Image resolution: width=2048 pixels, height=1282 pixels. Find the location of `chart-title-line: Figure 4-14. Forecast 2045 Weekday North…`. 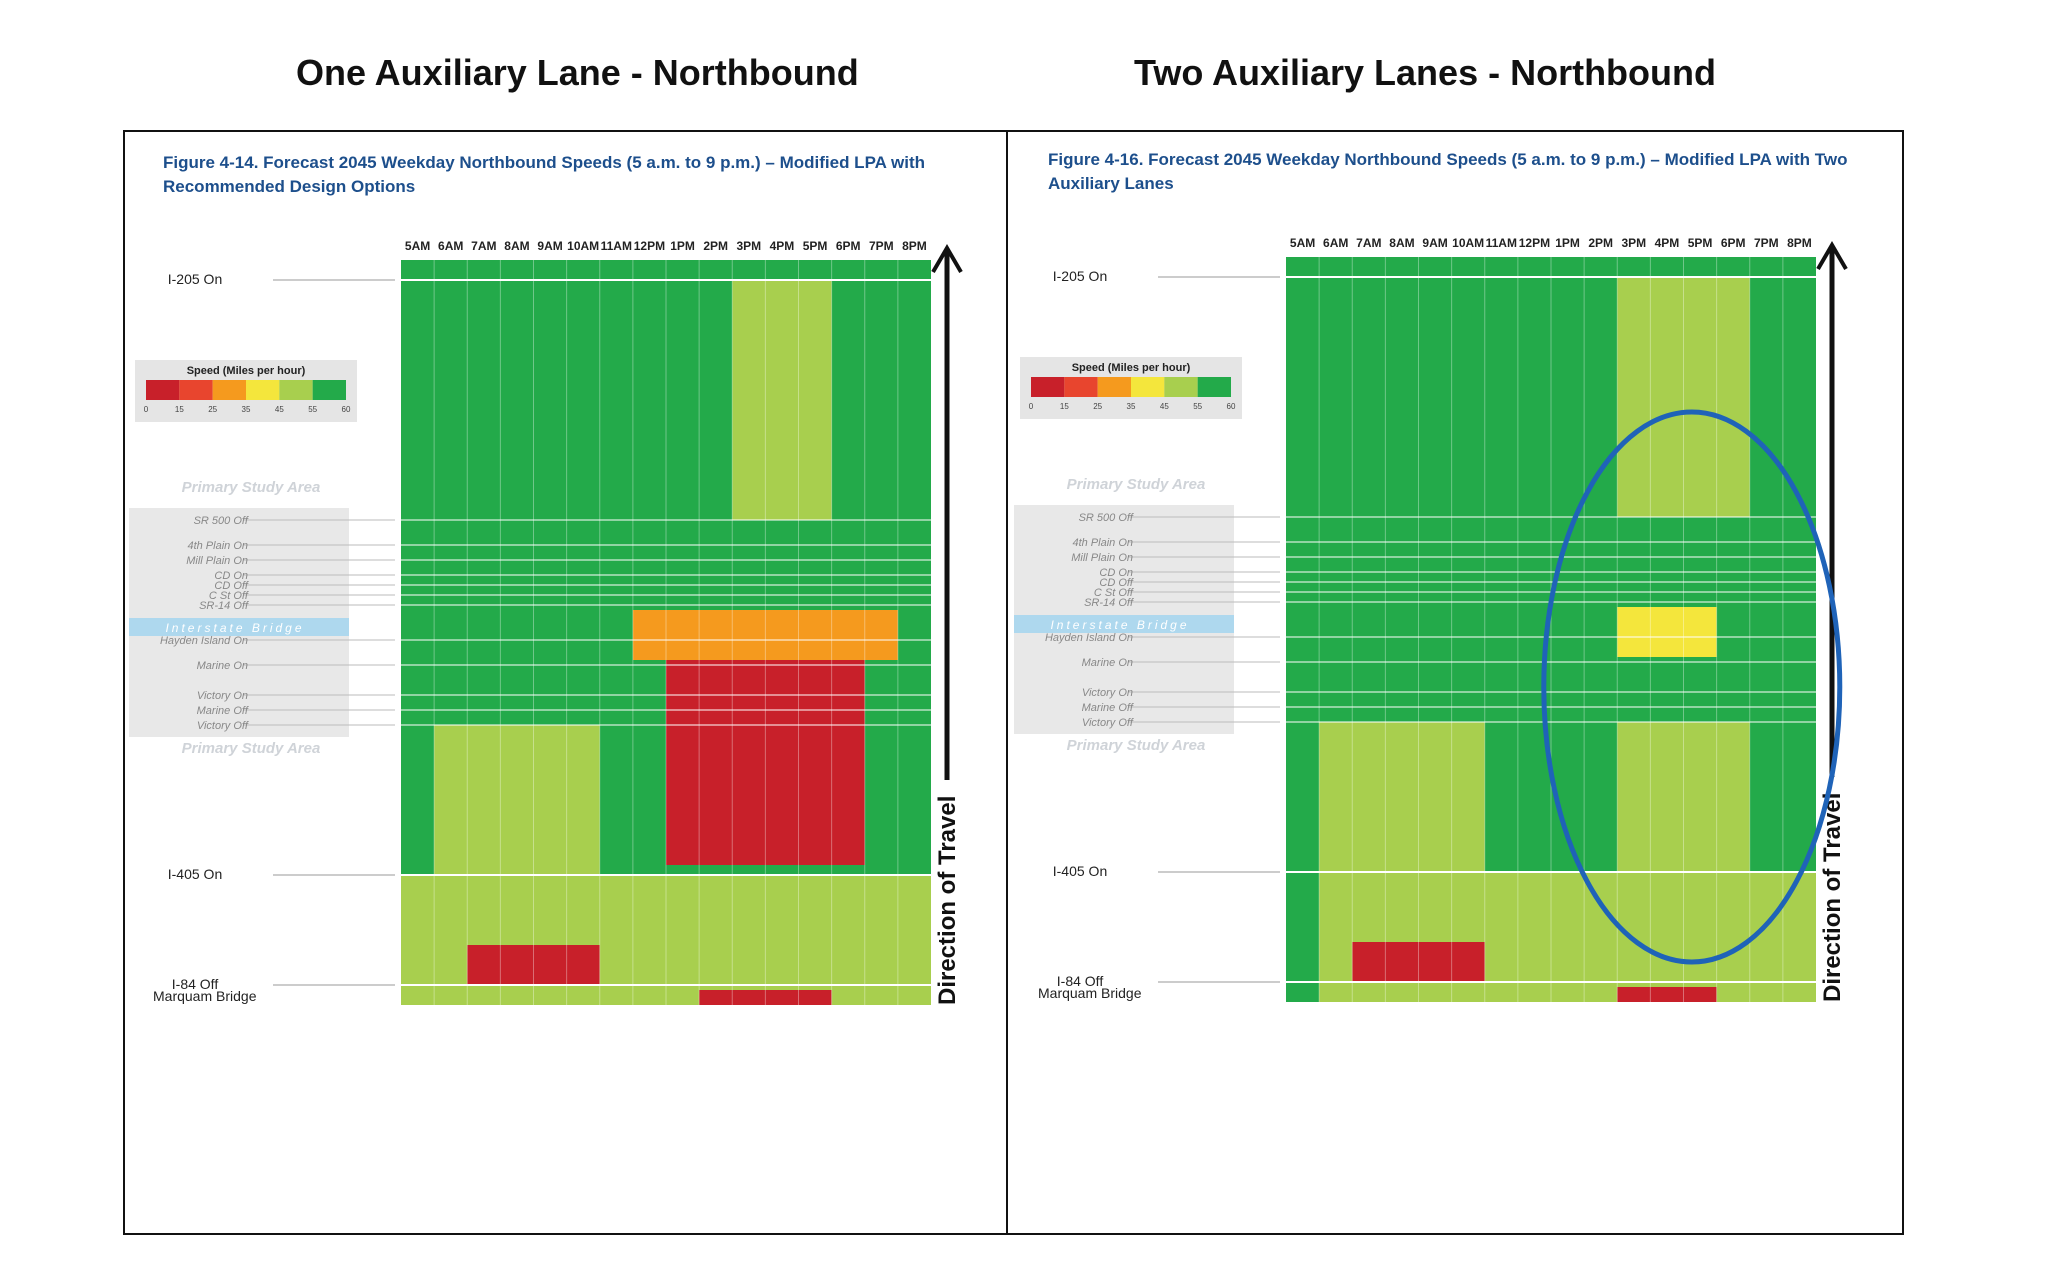

chart-title-line: Figure 4-14. Forecast 2045 Weekday North… is located at coordinates (544, 162).